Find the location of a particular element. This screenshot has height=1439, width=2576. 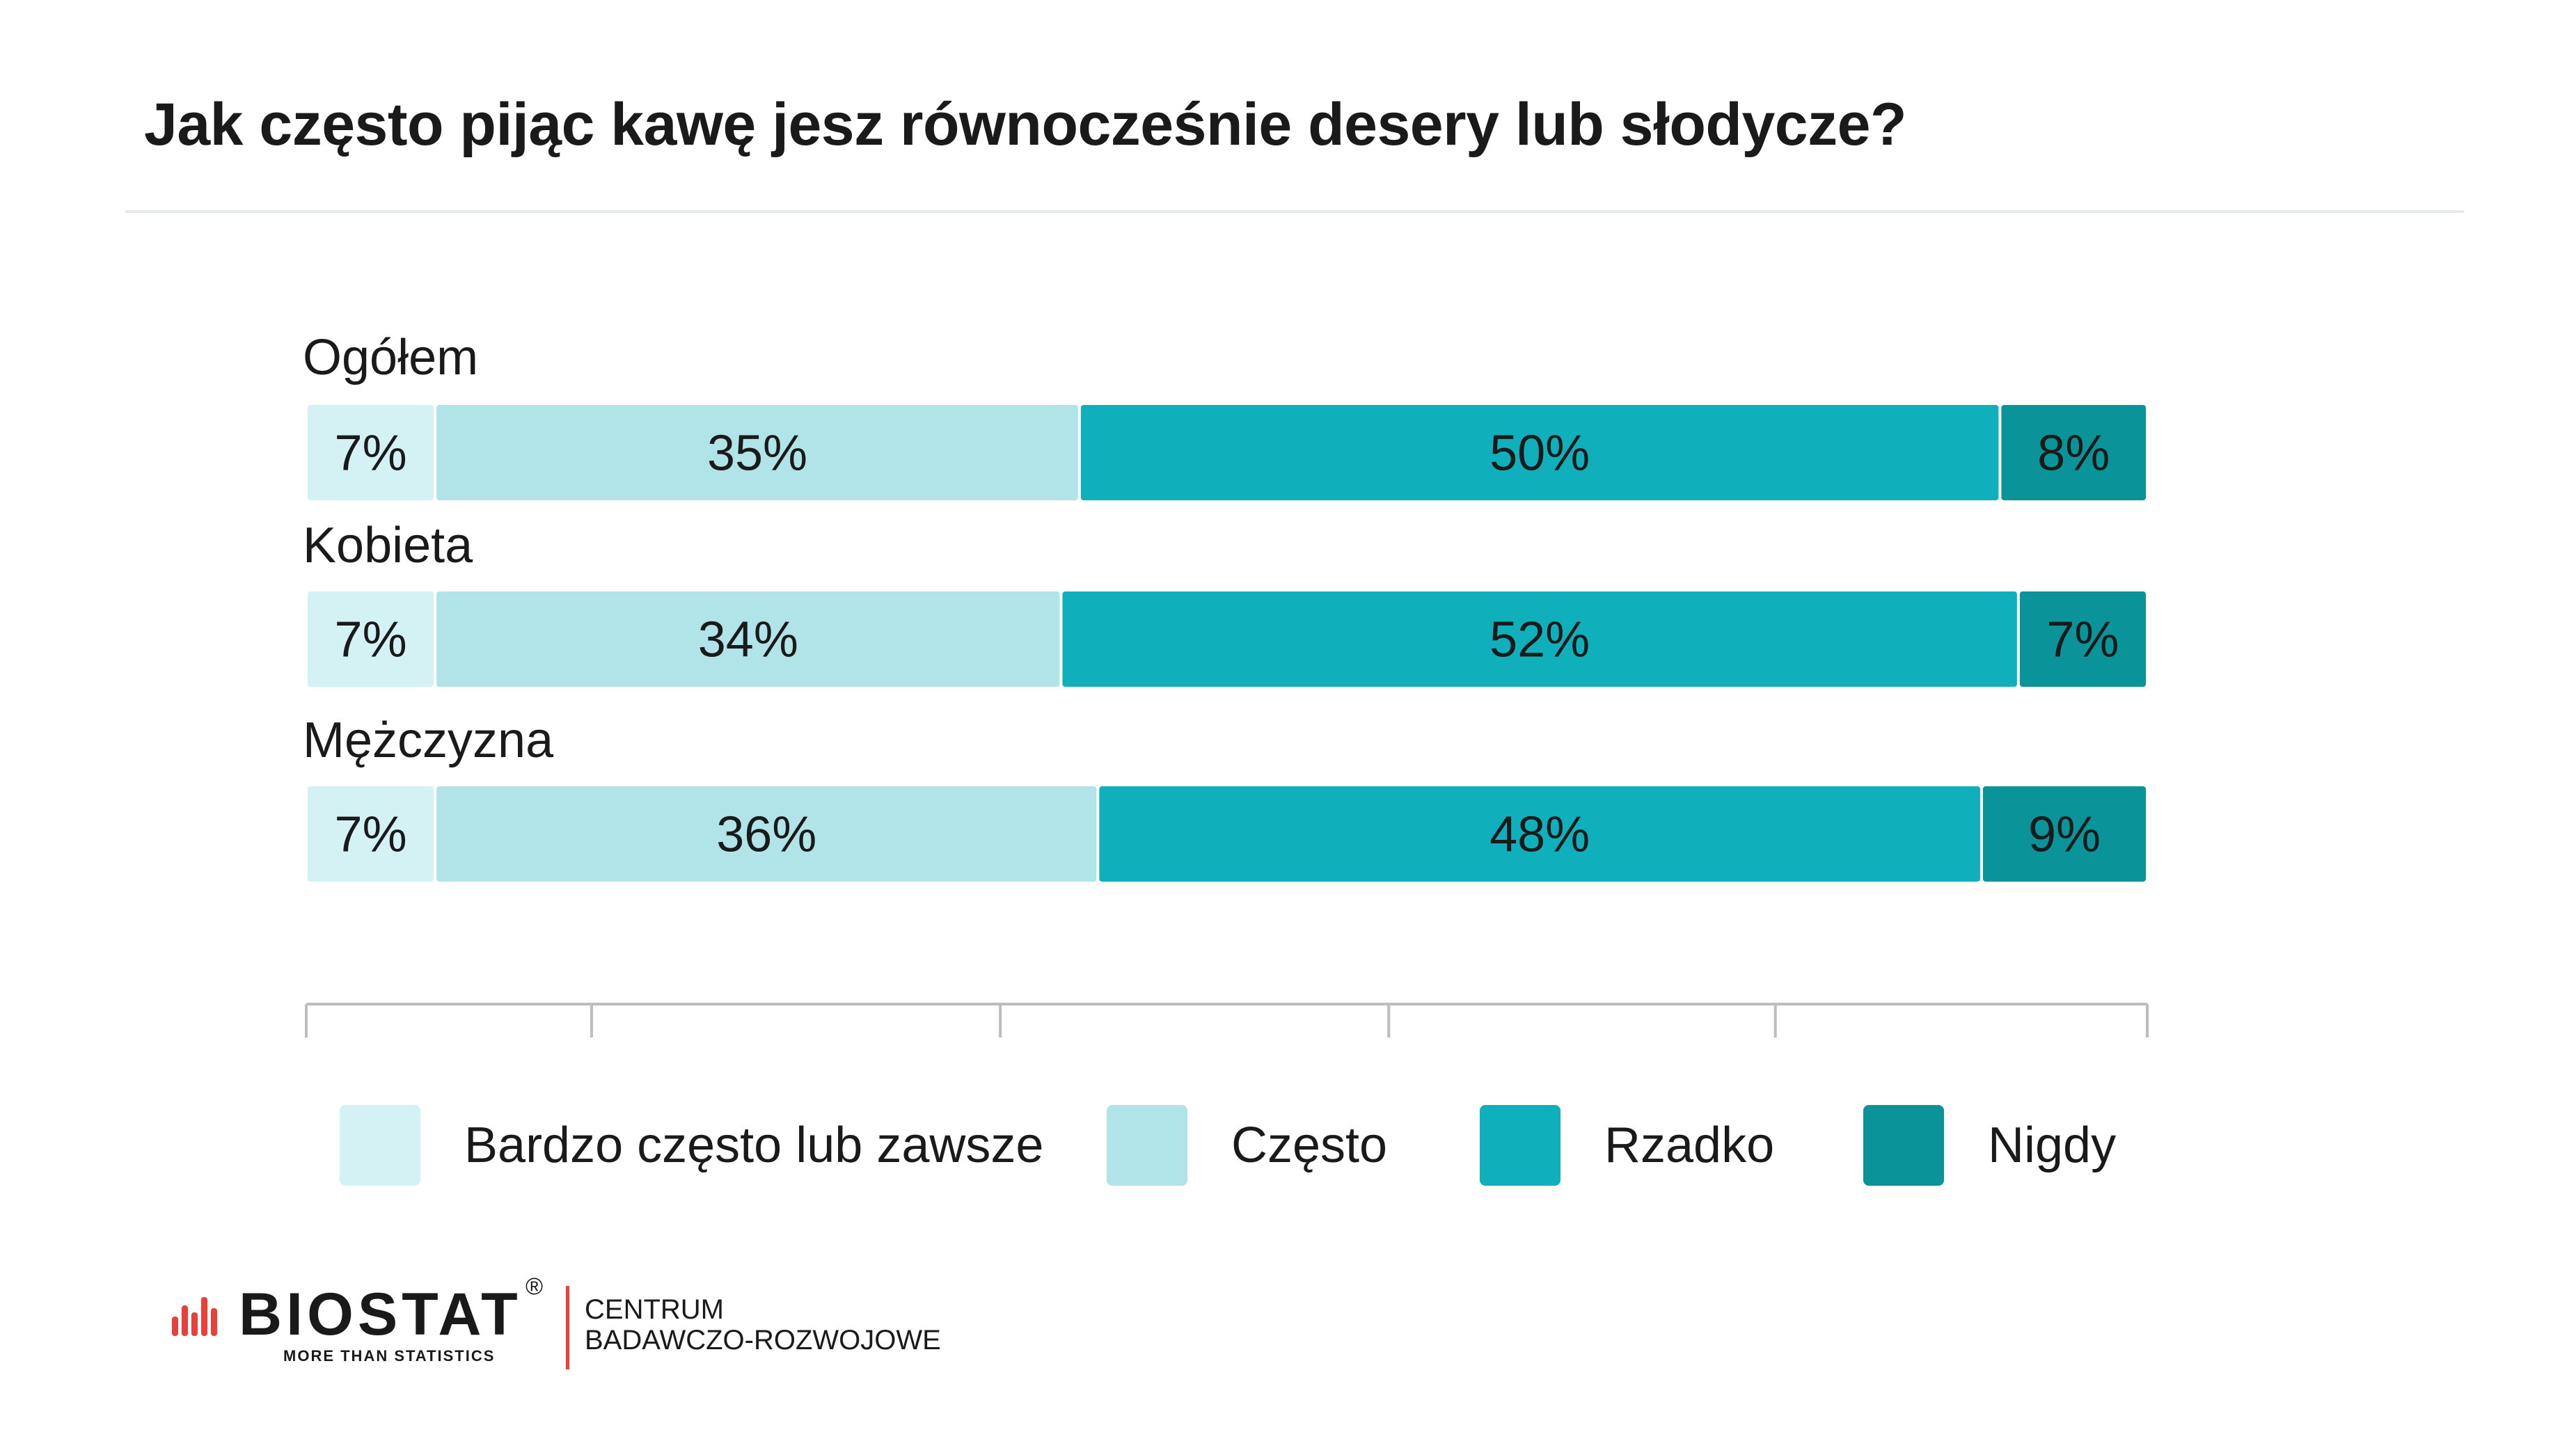

category-label: Ogółem is located at coordinates (390, 357).